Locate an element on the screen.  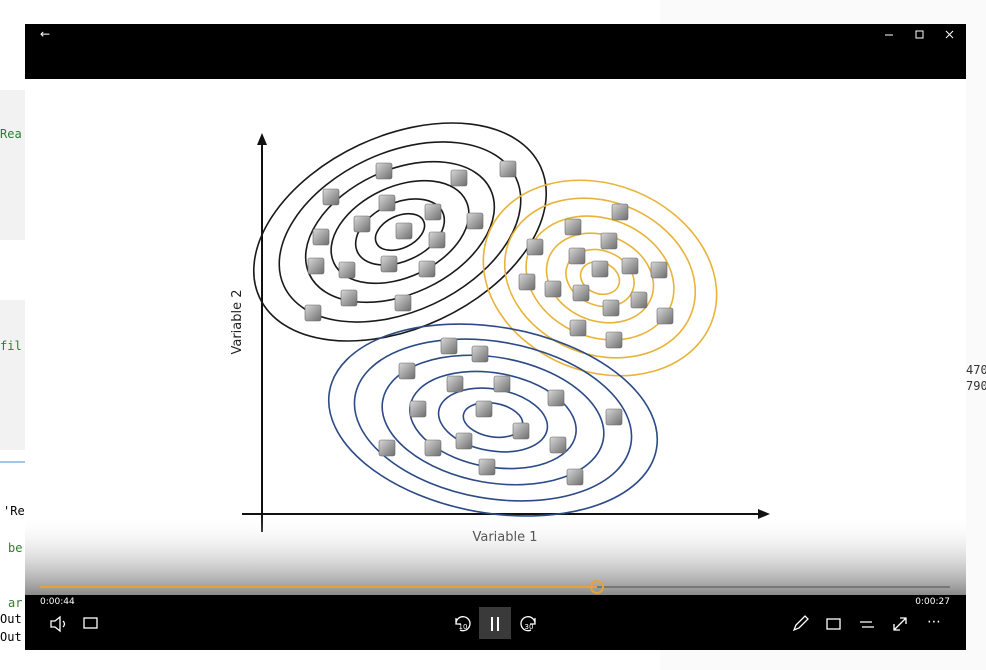
skip-back-button is located at coordinates (463, 624).